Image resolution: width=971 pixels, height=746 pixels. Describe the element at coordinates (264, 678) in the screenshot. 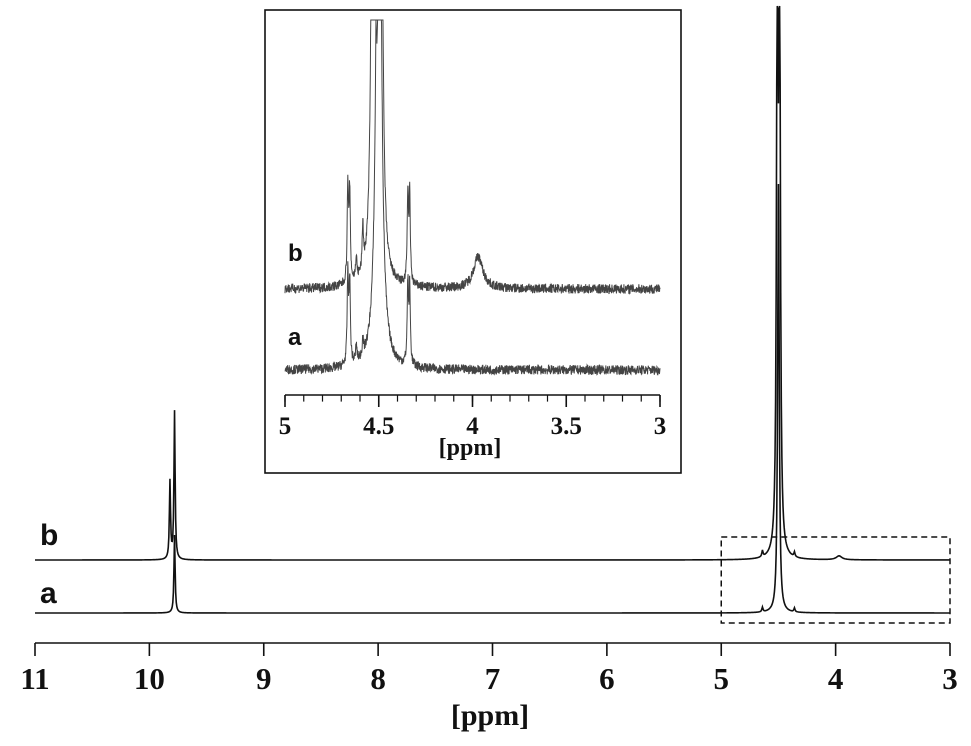

I see `x-tick-label: 9` at that location.